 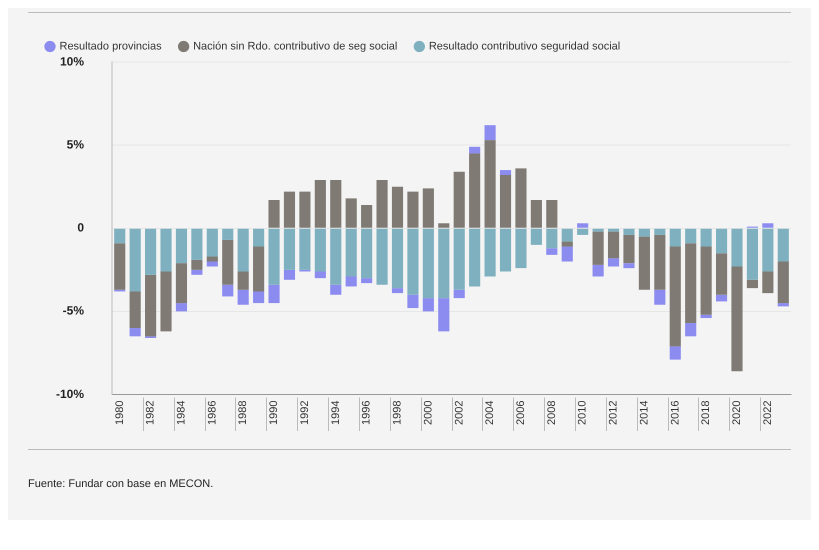 I want to click on x-tick-label: 2014, so click(x=644, y=413).